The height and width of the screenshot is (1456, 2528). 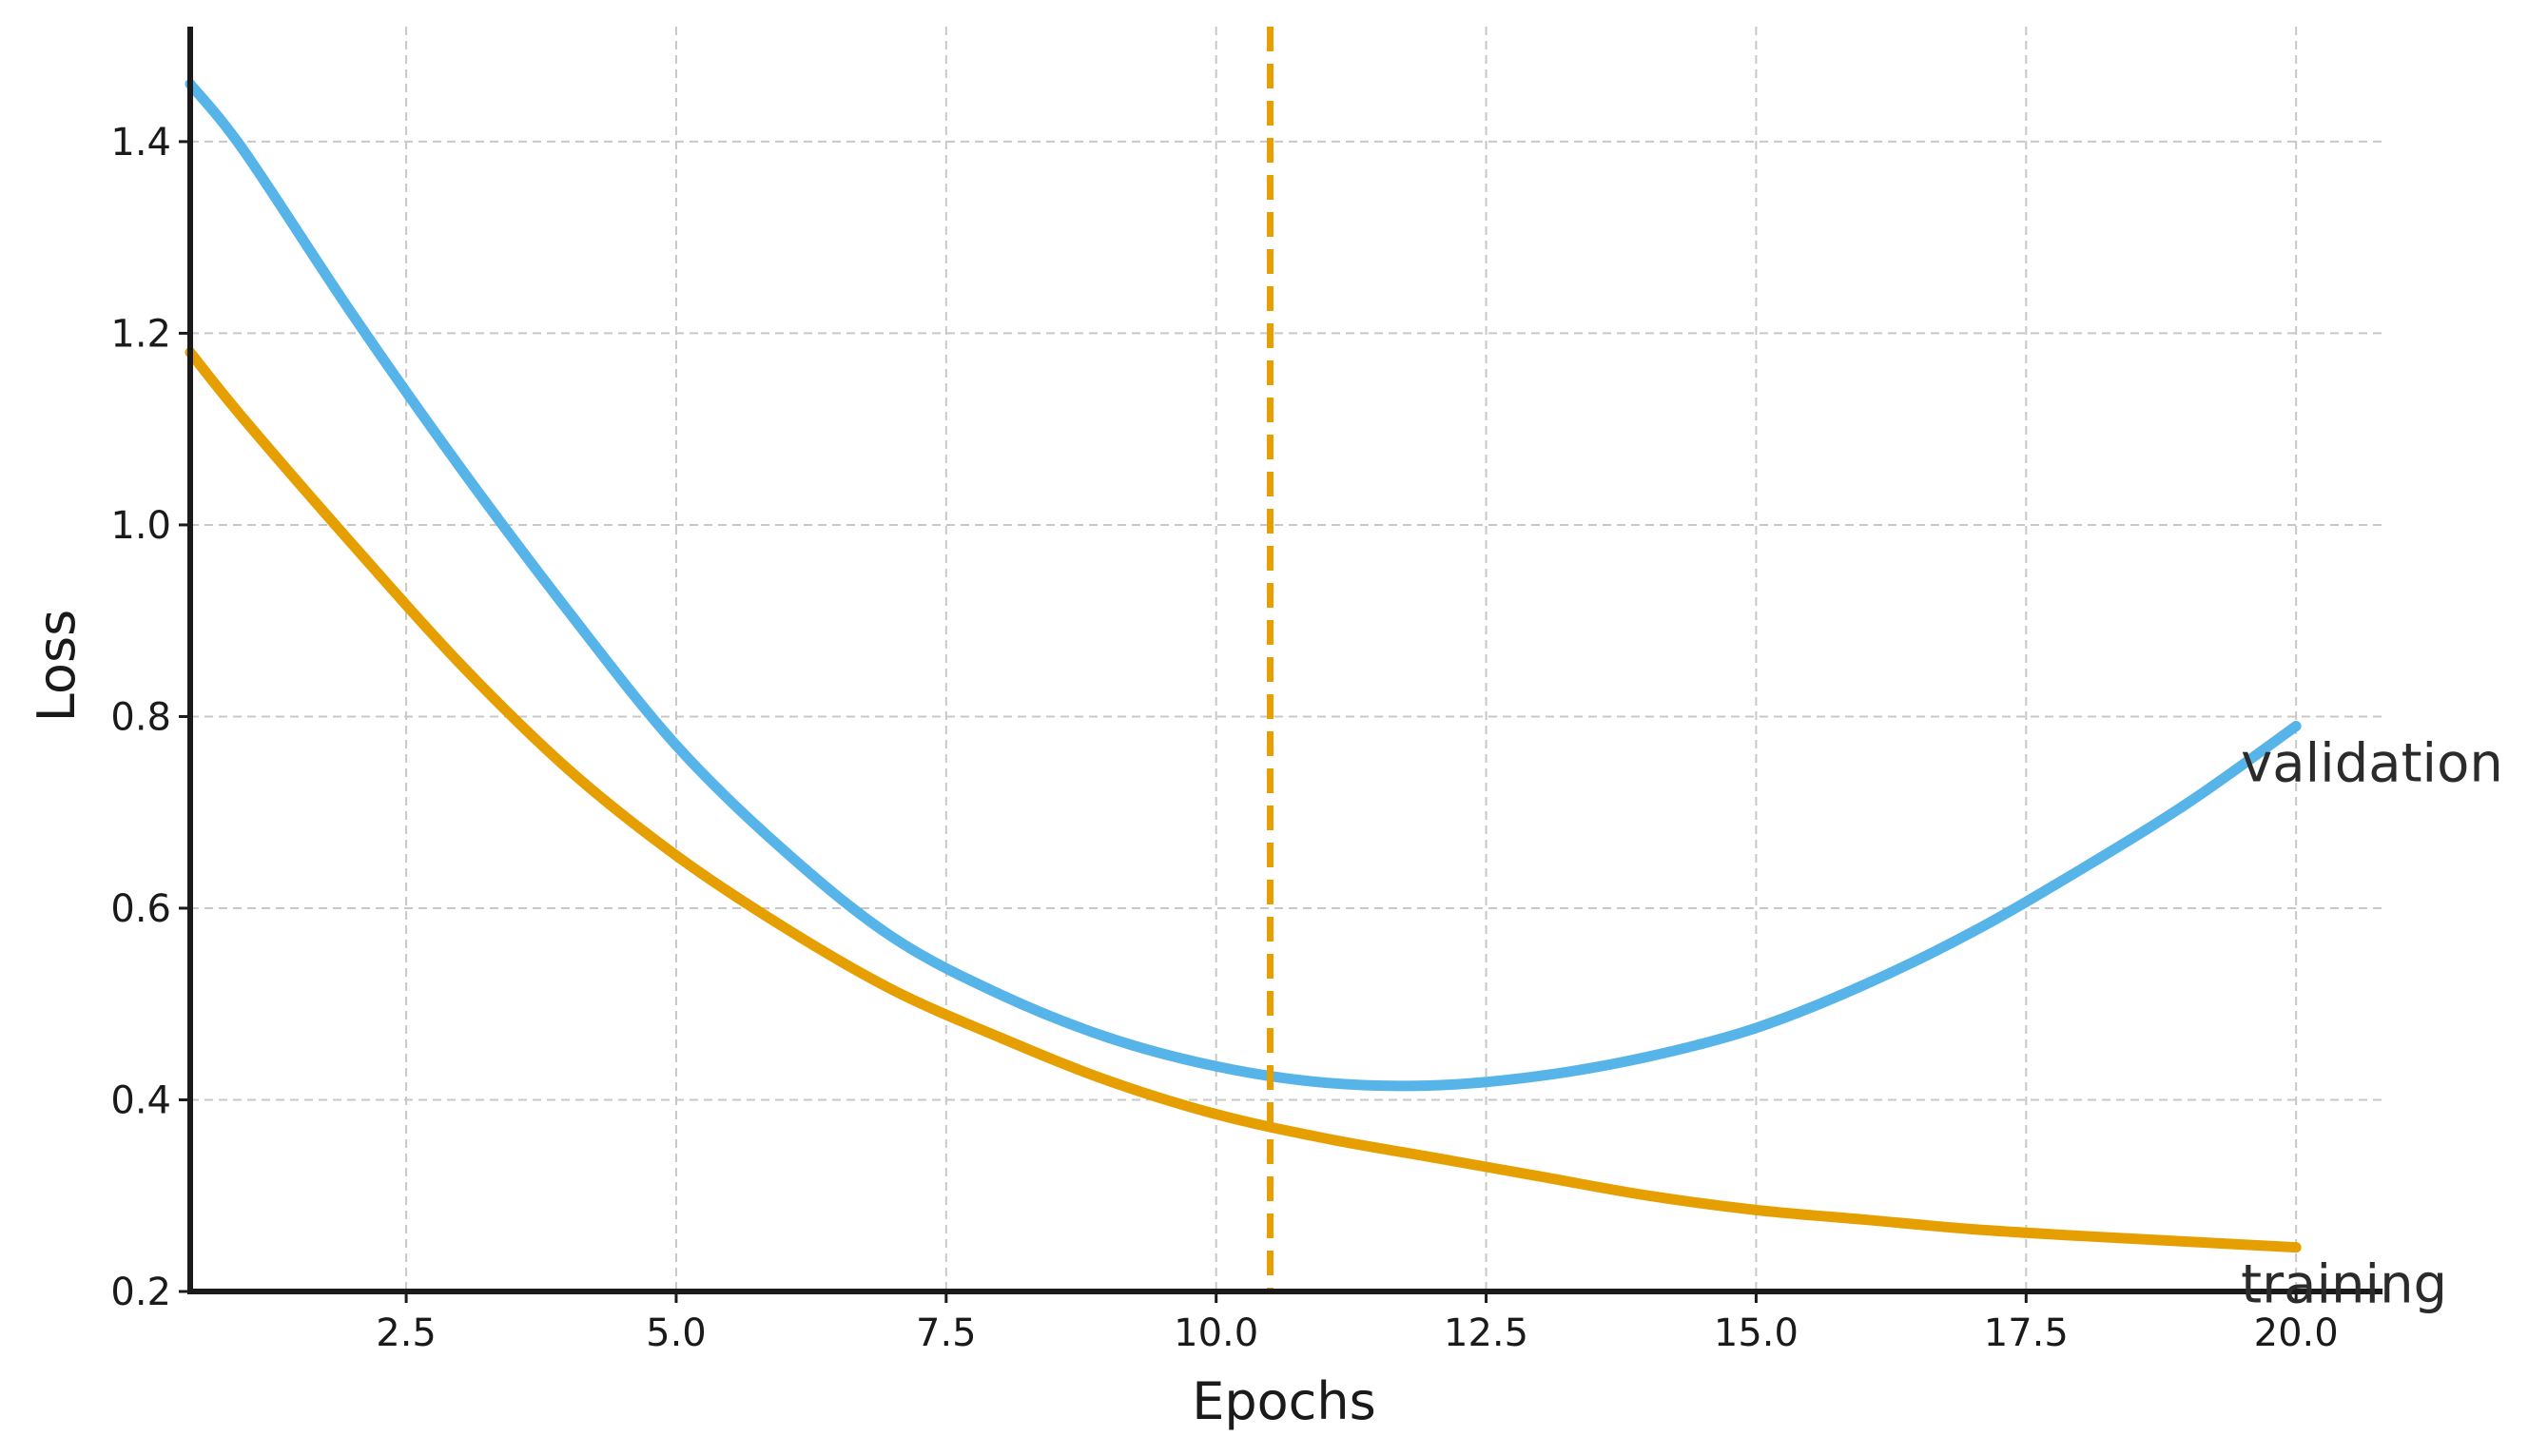 What do you see at coordinates (406, 1333) in the screenshot?
I see `x-tick-label: 2.5` at bounding box center [406, 1333].